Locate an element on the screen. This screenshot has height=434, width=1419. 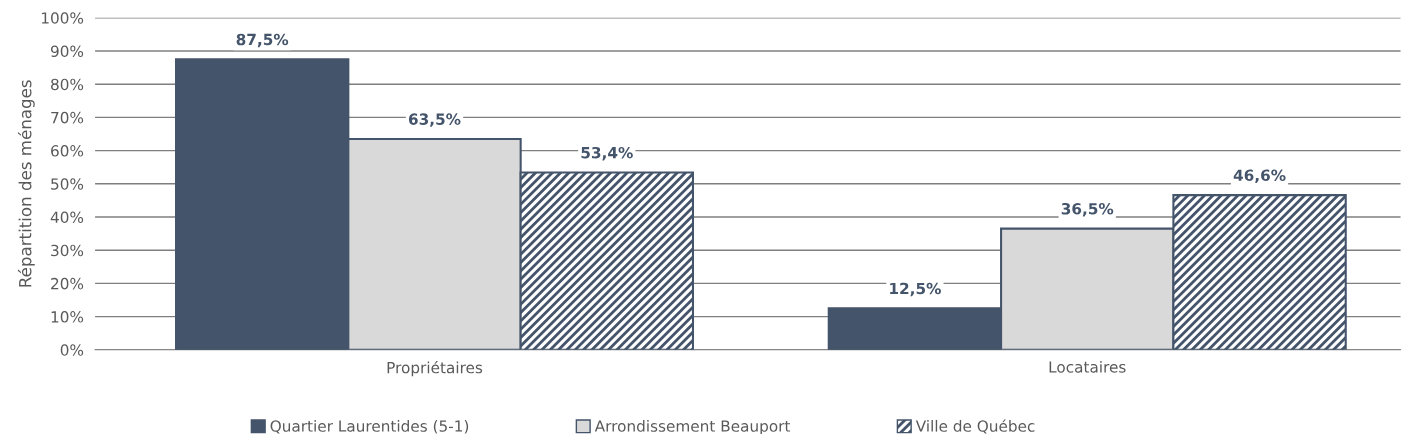
y-tick-label: 0% is located at coordinates (72, 350).